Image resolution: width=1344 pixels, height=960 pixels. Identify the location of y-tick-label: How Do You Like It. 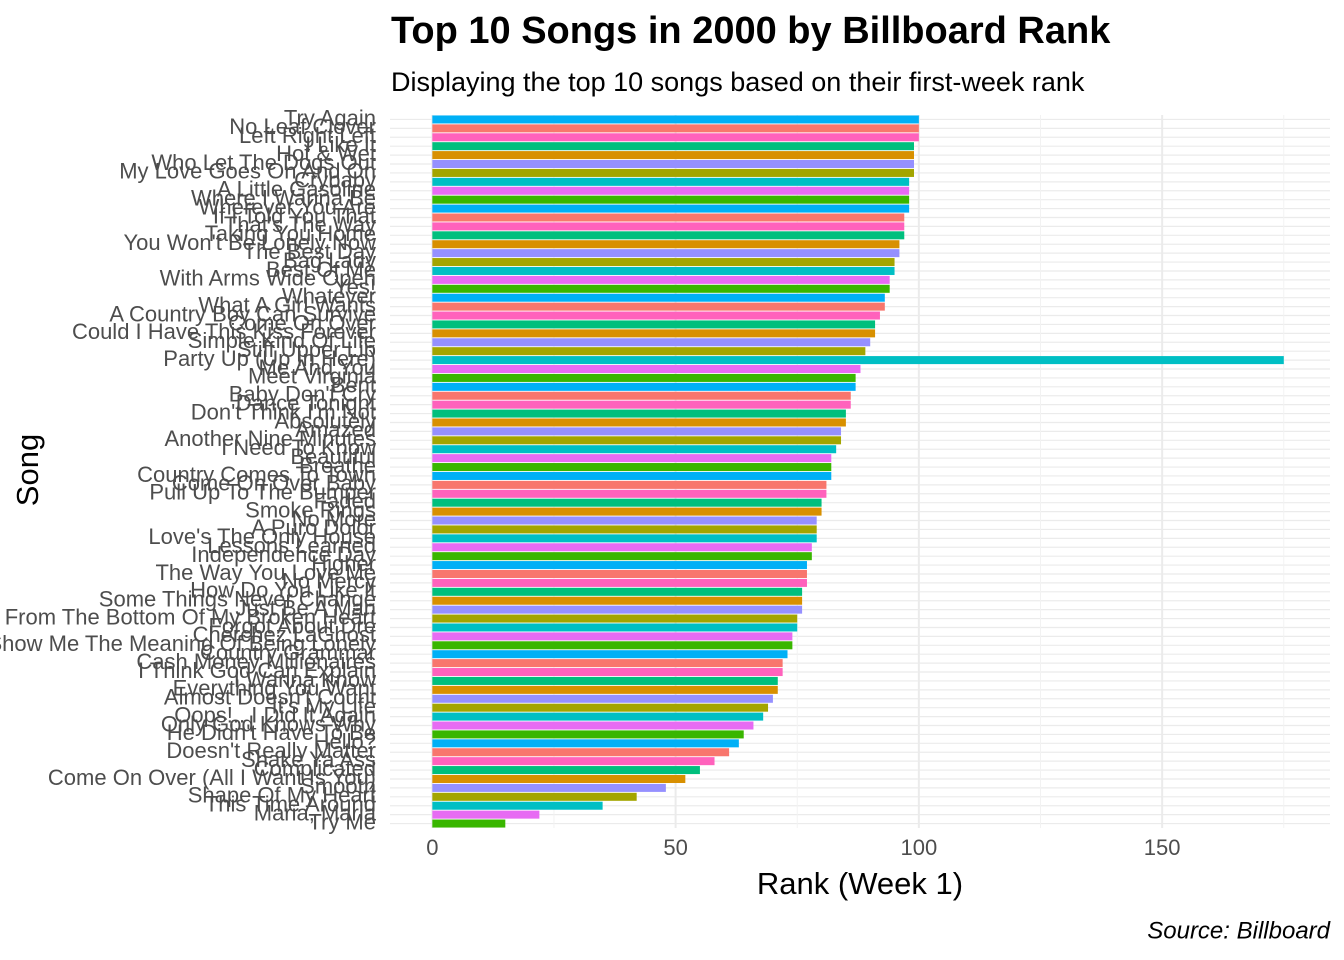
(283, 590).